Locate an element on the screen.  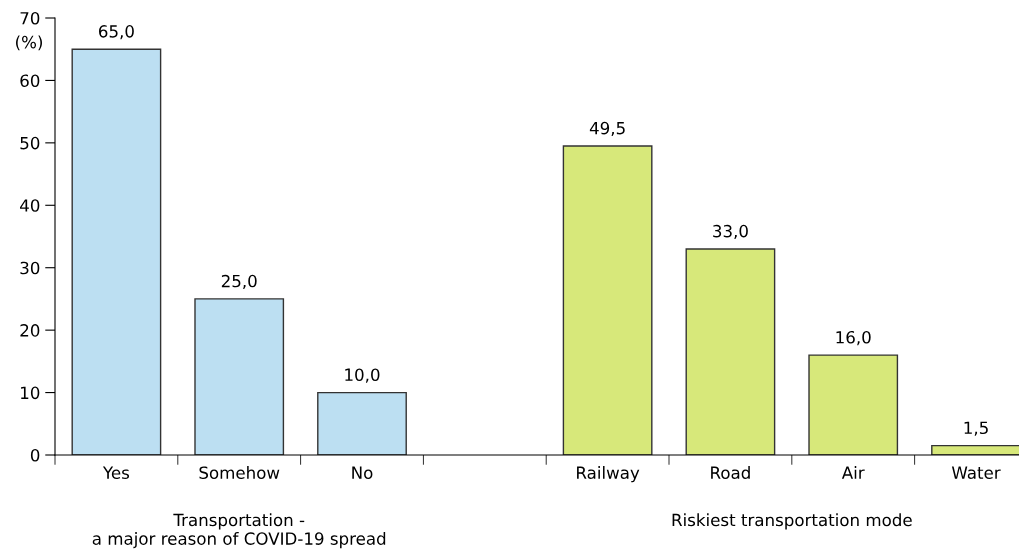
text: Riskiest transportation mode is located at coordinates (792, 521).